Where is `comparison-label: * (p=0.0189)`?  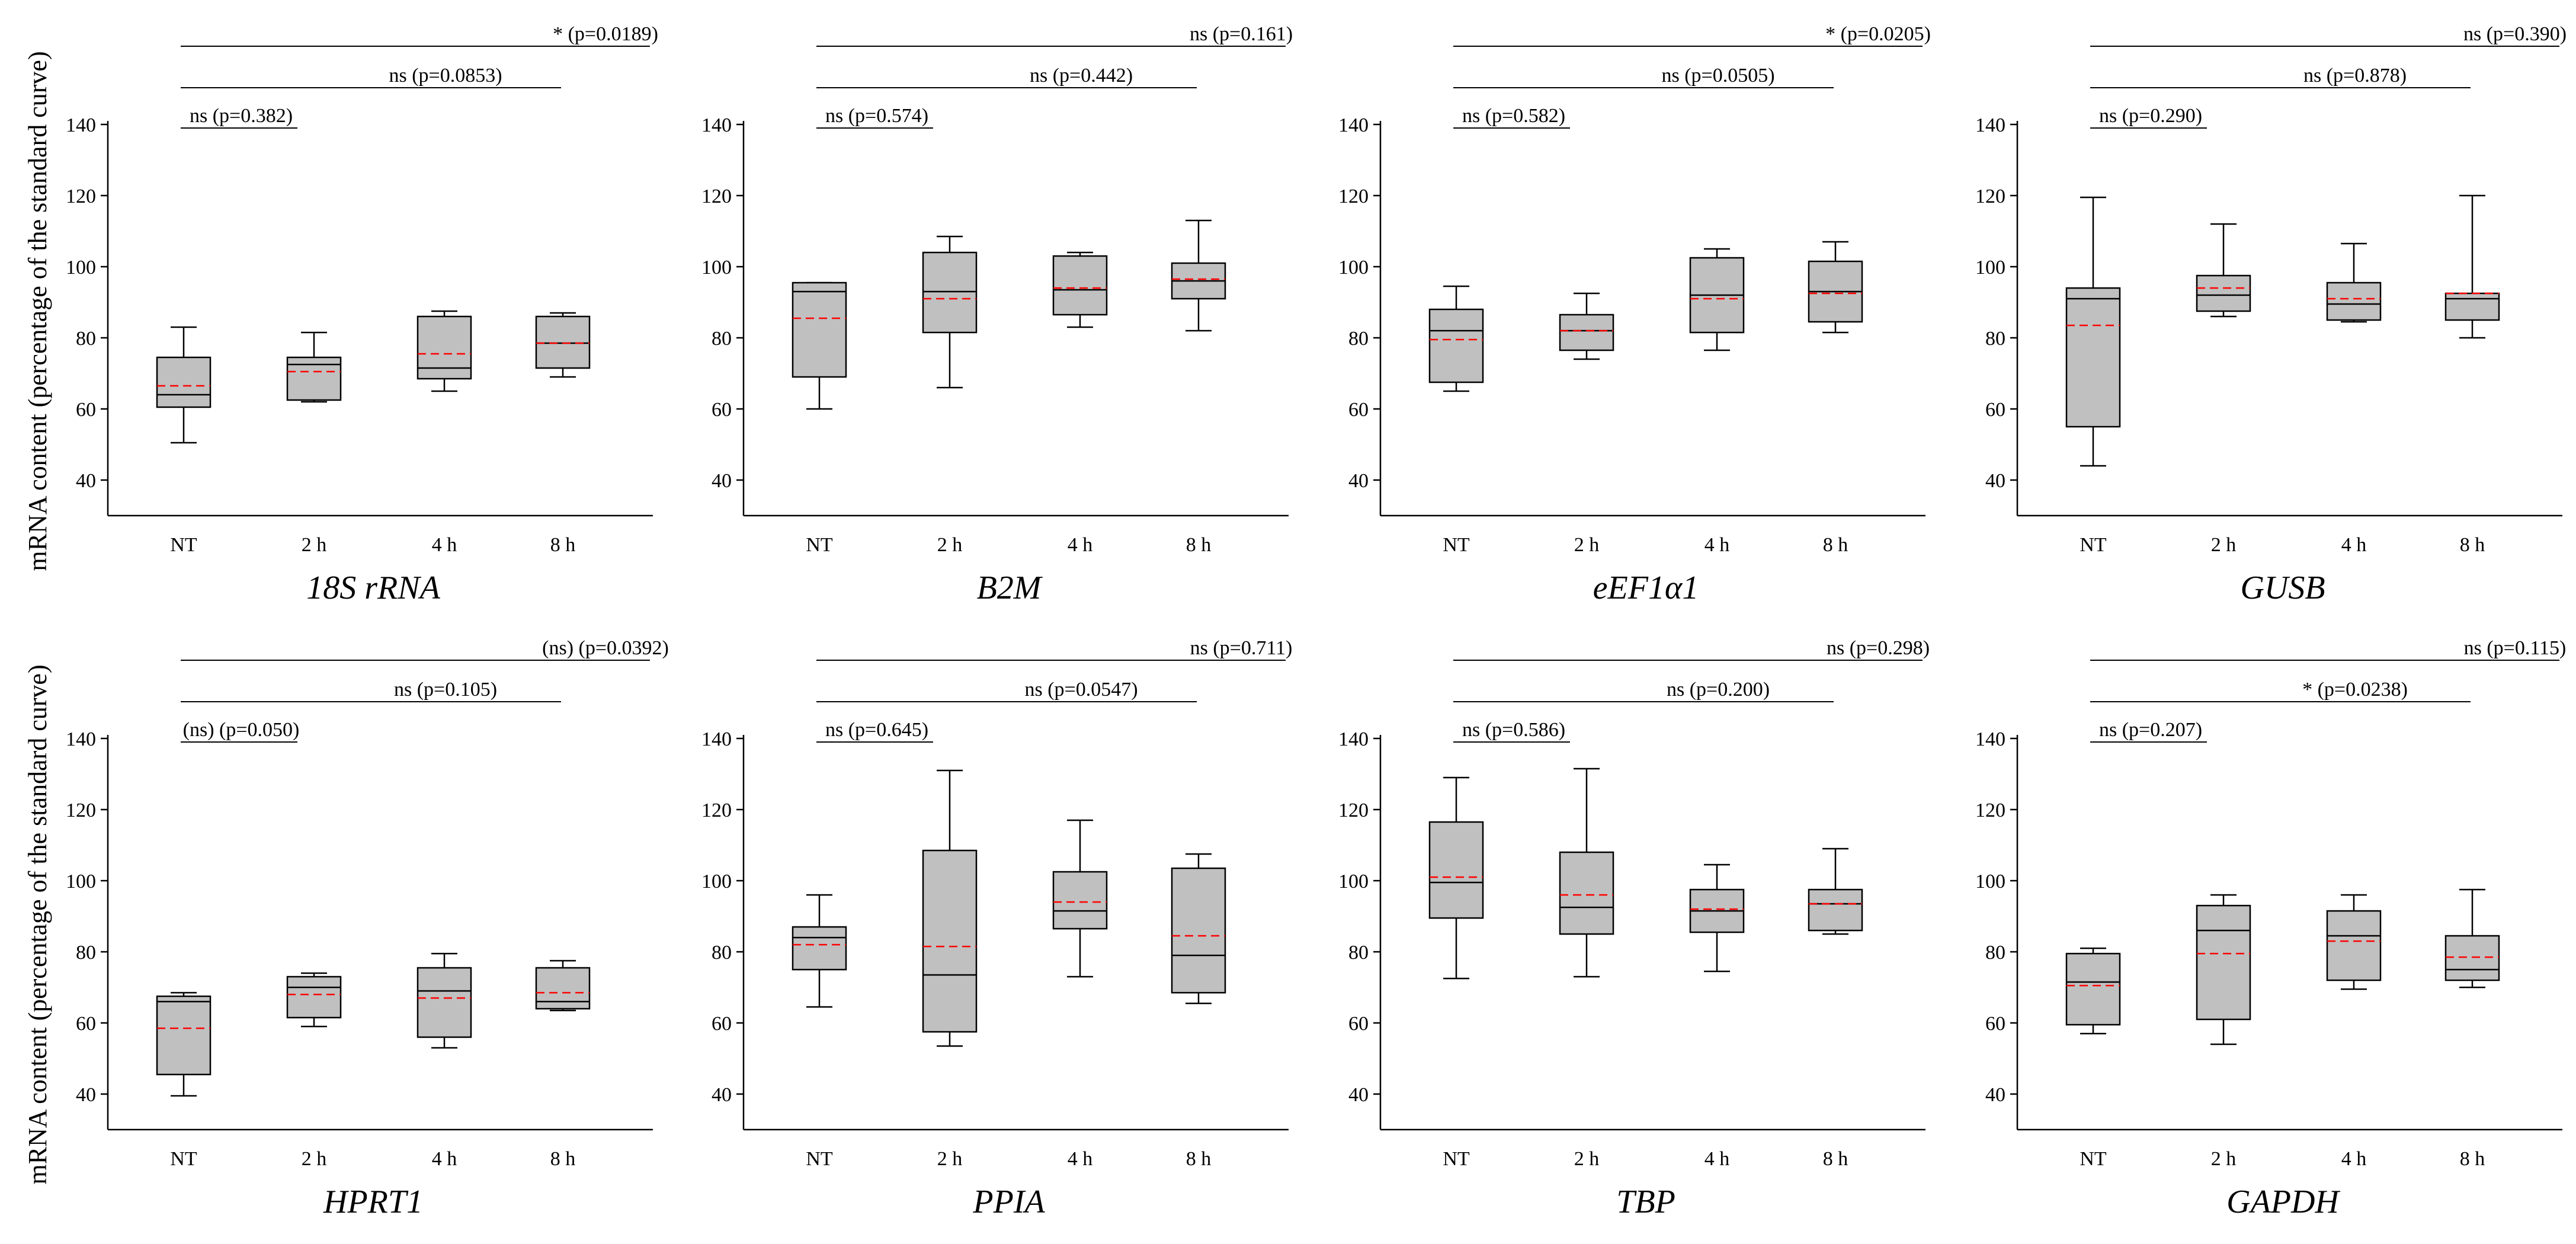 comparison-label: * (p=0.0189) is located at coordinates (605, 34).